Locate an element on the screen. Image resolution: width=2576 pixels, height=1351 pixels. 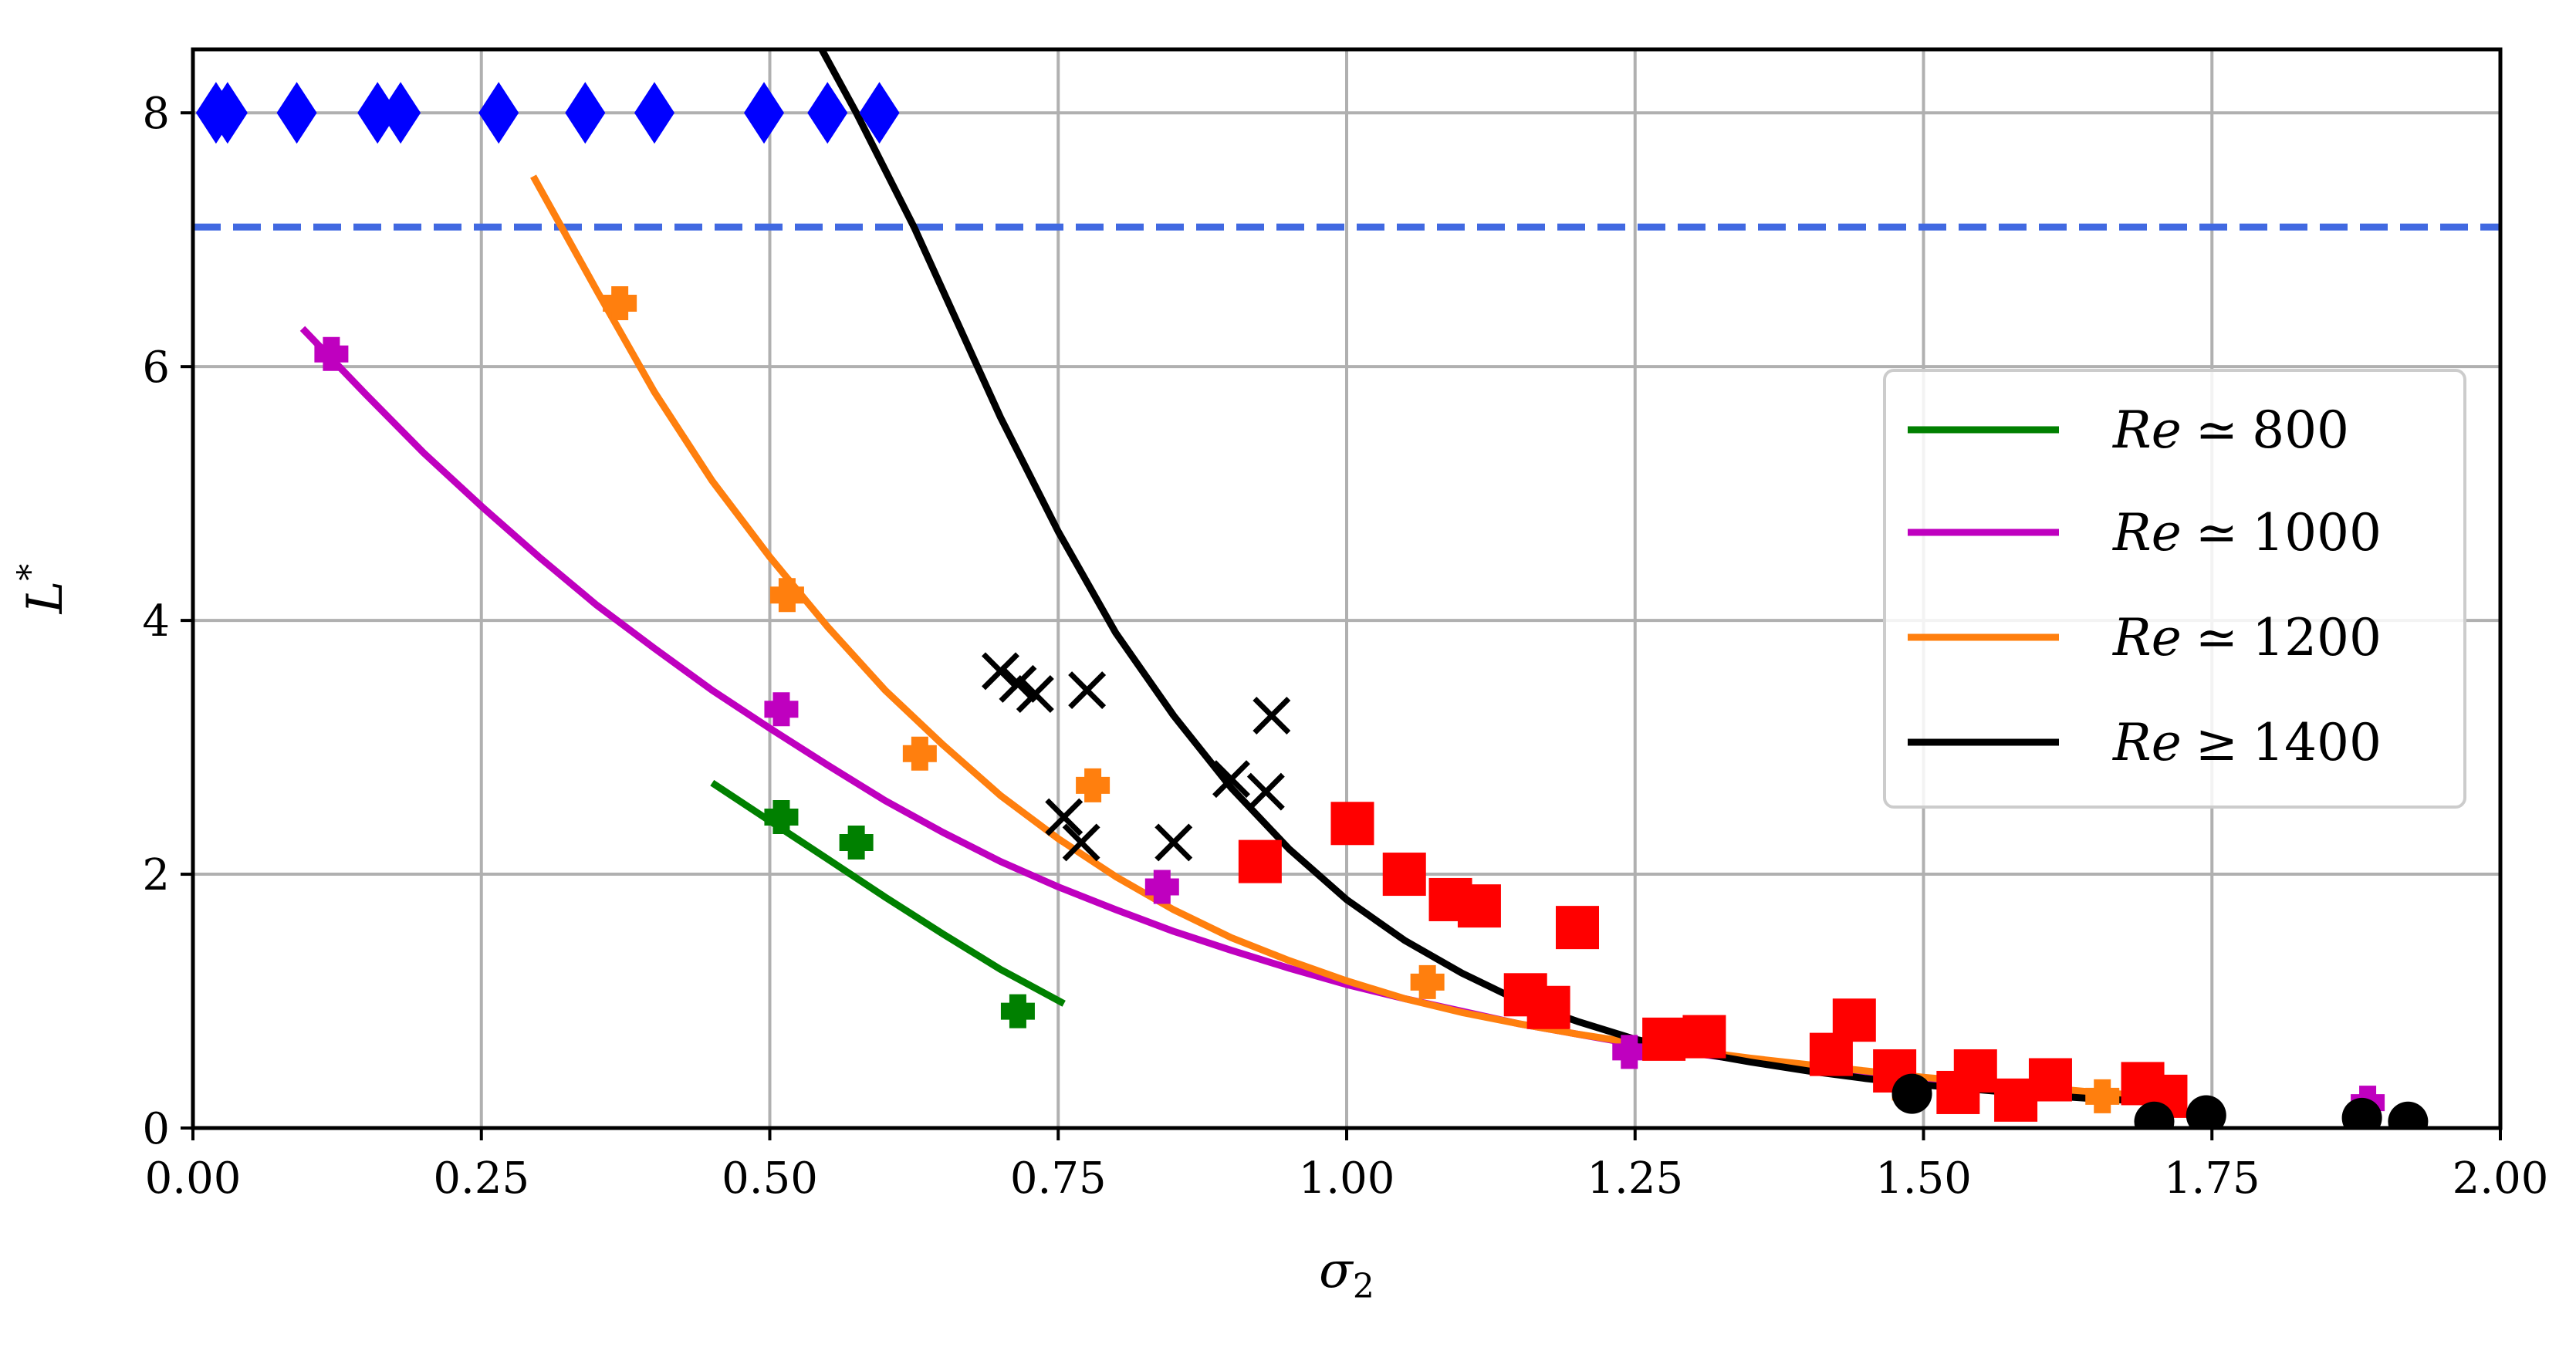
x-tick-label: 0.00 is located at coordinates (193, 1178).